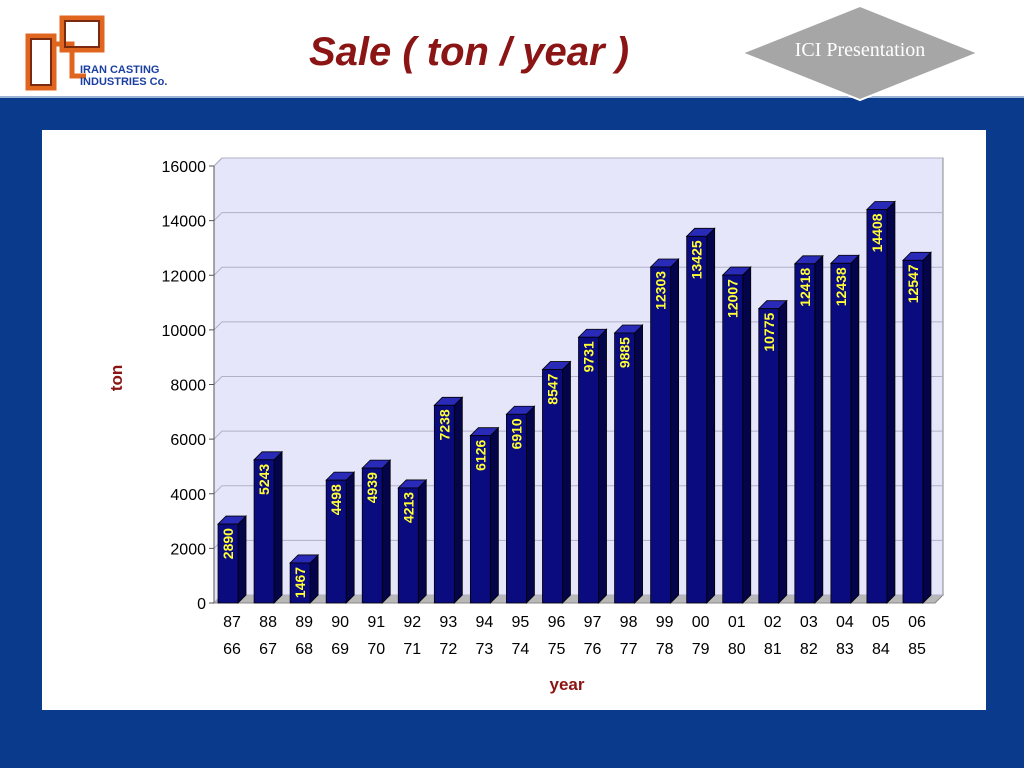 The width and height of the screenshot is (1024, 768). What do you see at coordinates (773, 622) in the screenshot?
I see `x-tick-label: 02` at bounding box center [773, 622].